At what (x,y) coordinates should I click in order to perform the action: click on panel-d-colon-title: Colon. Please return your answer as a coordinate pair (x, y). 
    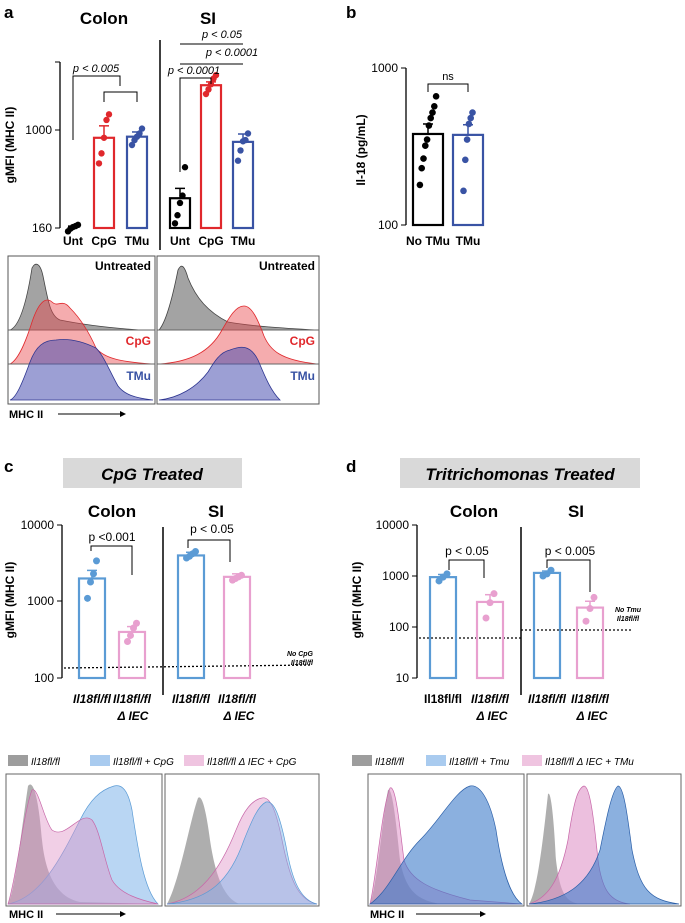
    Looking at the image, I should click on (474, 511).